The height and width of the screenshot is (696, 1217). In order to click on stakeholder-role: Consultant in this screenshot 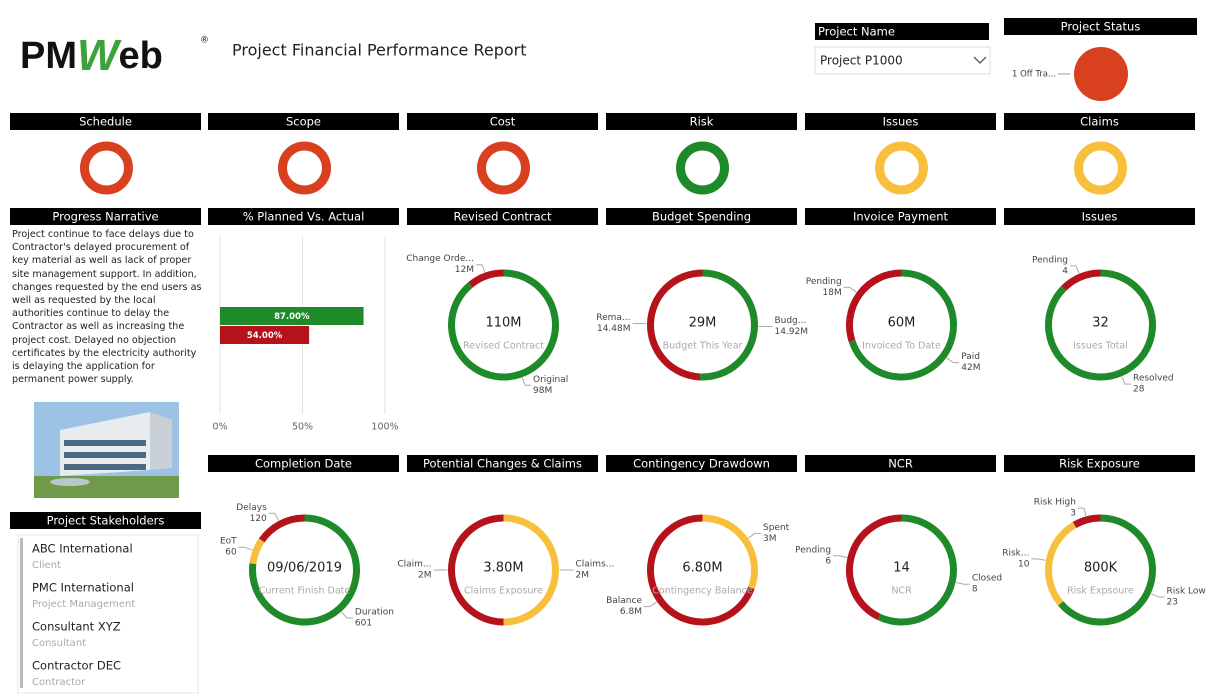, I will do `click(59, 643)`.